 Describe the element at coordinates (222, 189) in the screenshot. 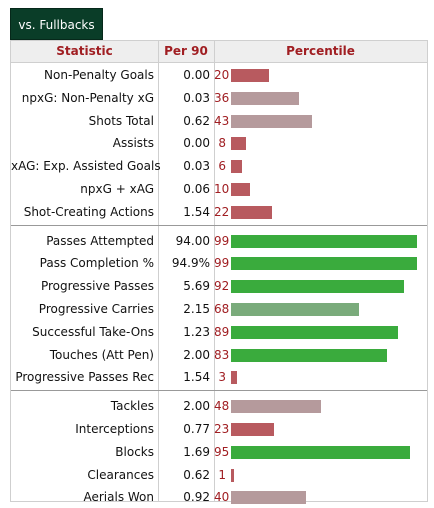

I see `percentile-value: 10` at that location.